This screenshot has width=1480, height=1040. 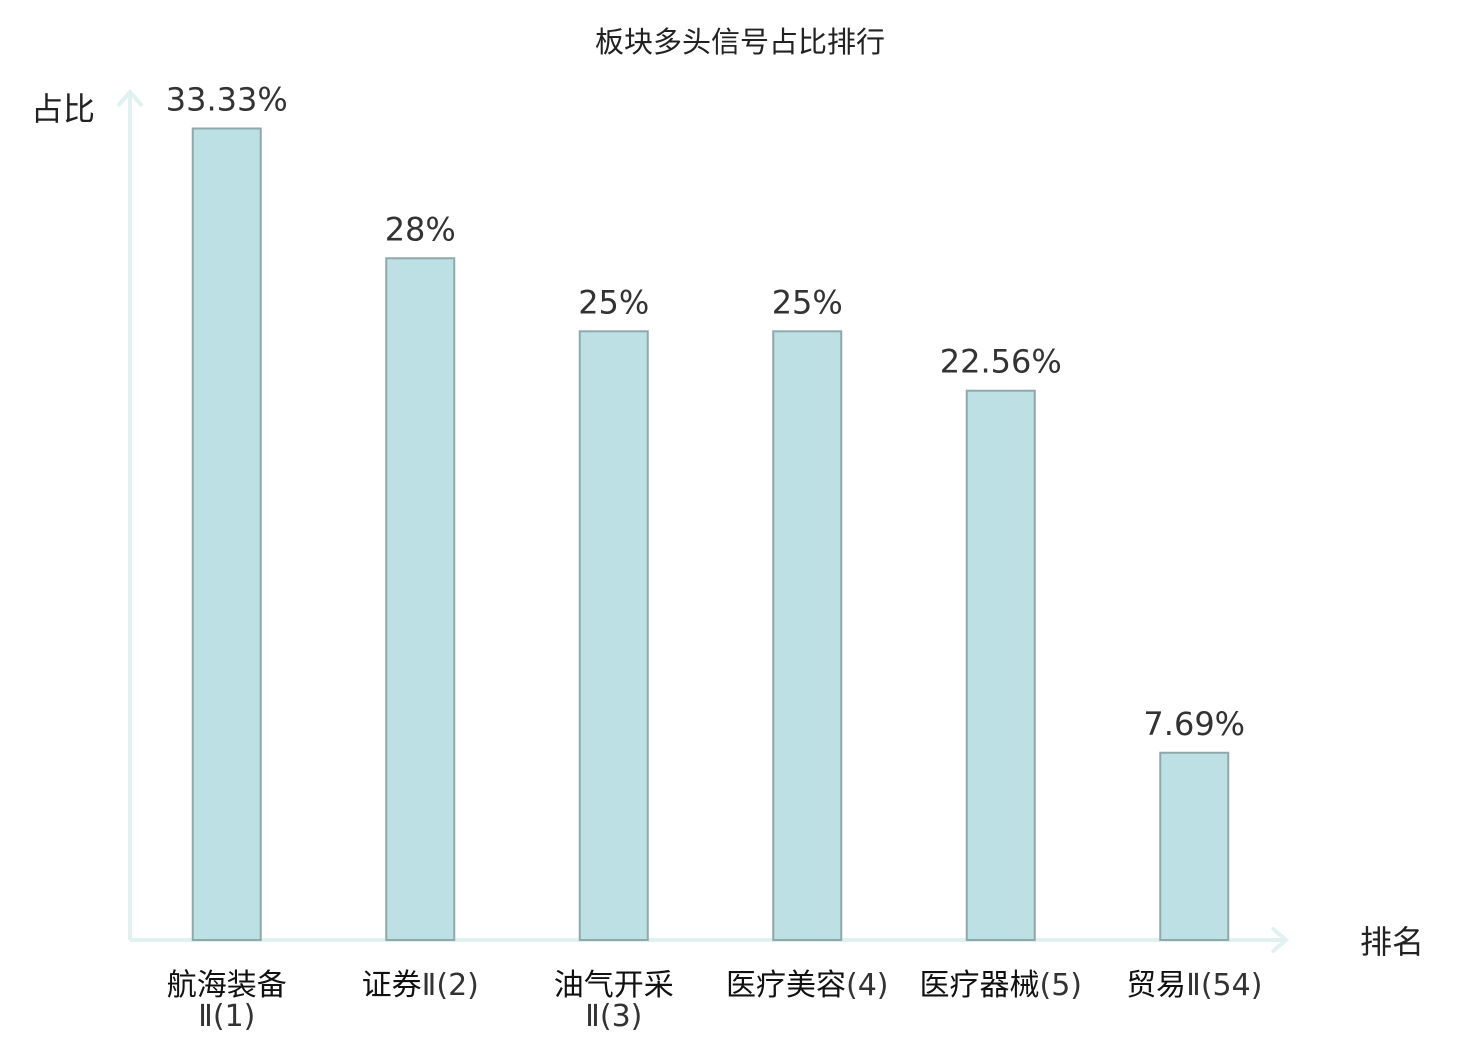 What do you see at coordinates (613, 302) in the screenshot?
I see `data-label-3: 25%` at bounding box center [613, 302].